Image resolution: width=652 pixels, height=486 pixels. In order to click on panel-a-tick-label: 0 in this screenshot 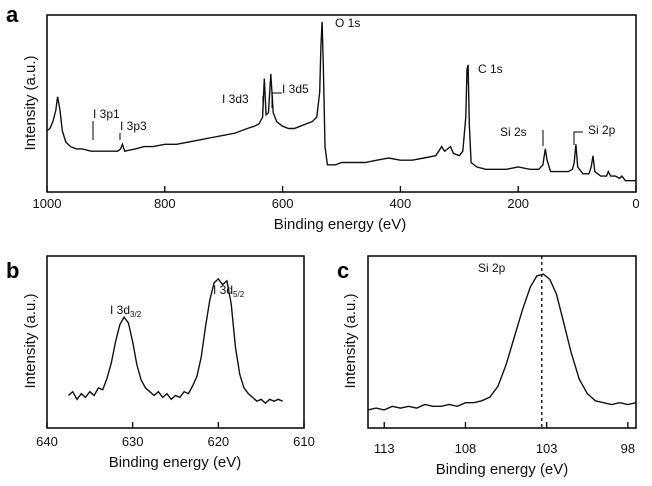, I will do `click(635, 203)`.